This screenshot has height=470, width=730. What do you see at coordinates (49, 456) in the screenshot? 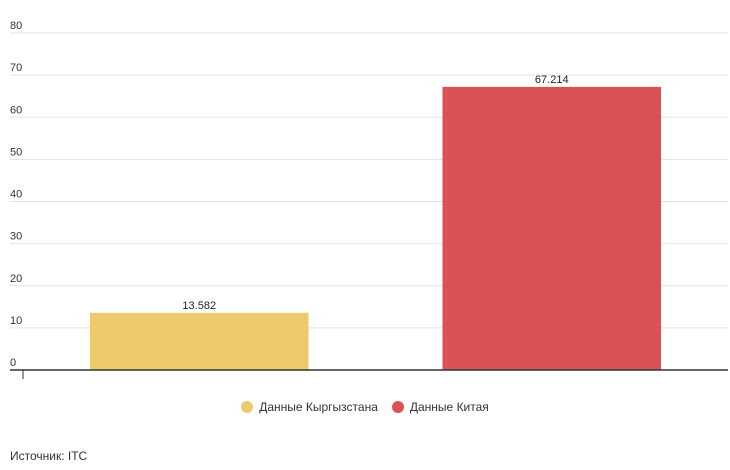
I see `source-note: Источник: ITC` at bounding box center [49, 456].